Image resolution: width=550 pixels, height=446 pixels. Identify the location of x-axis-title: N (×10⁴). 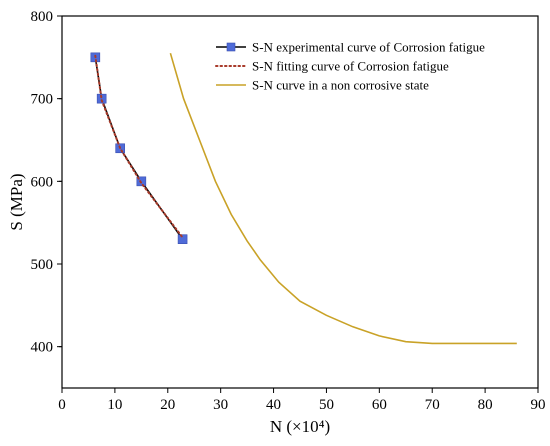
(300, 426).